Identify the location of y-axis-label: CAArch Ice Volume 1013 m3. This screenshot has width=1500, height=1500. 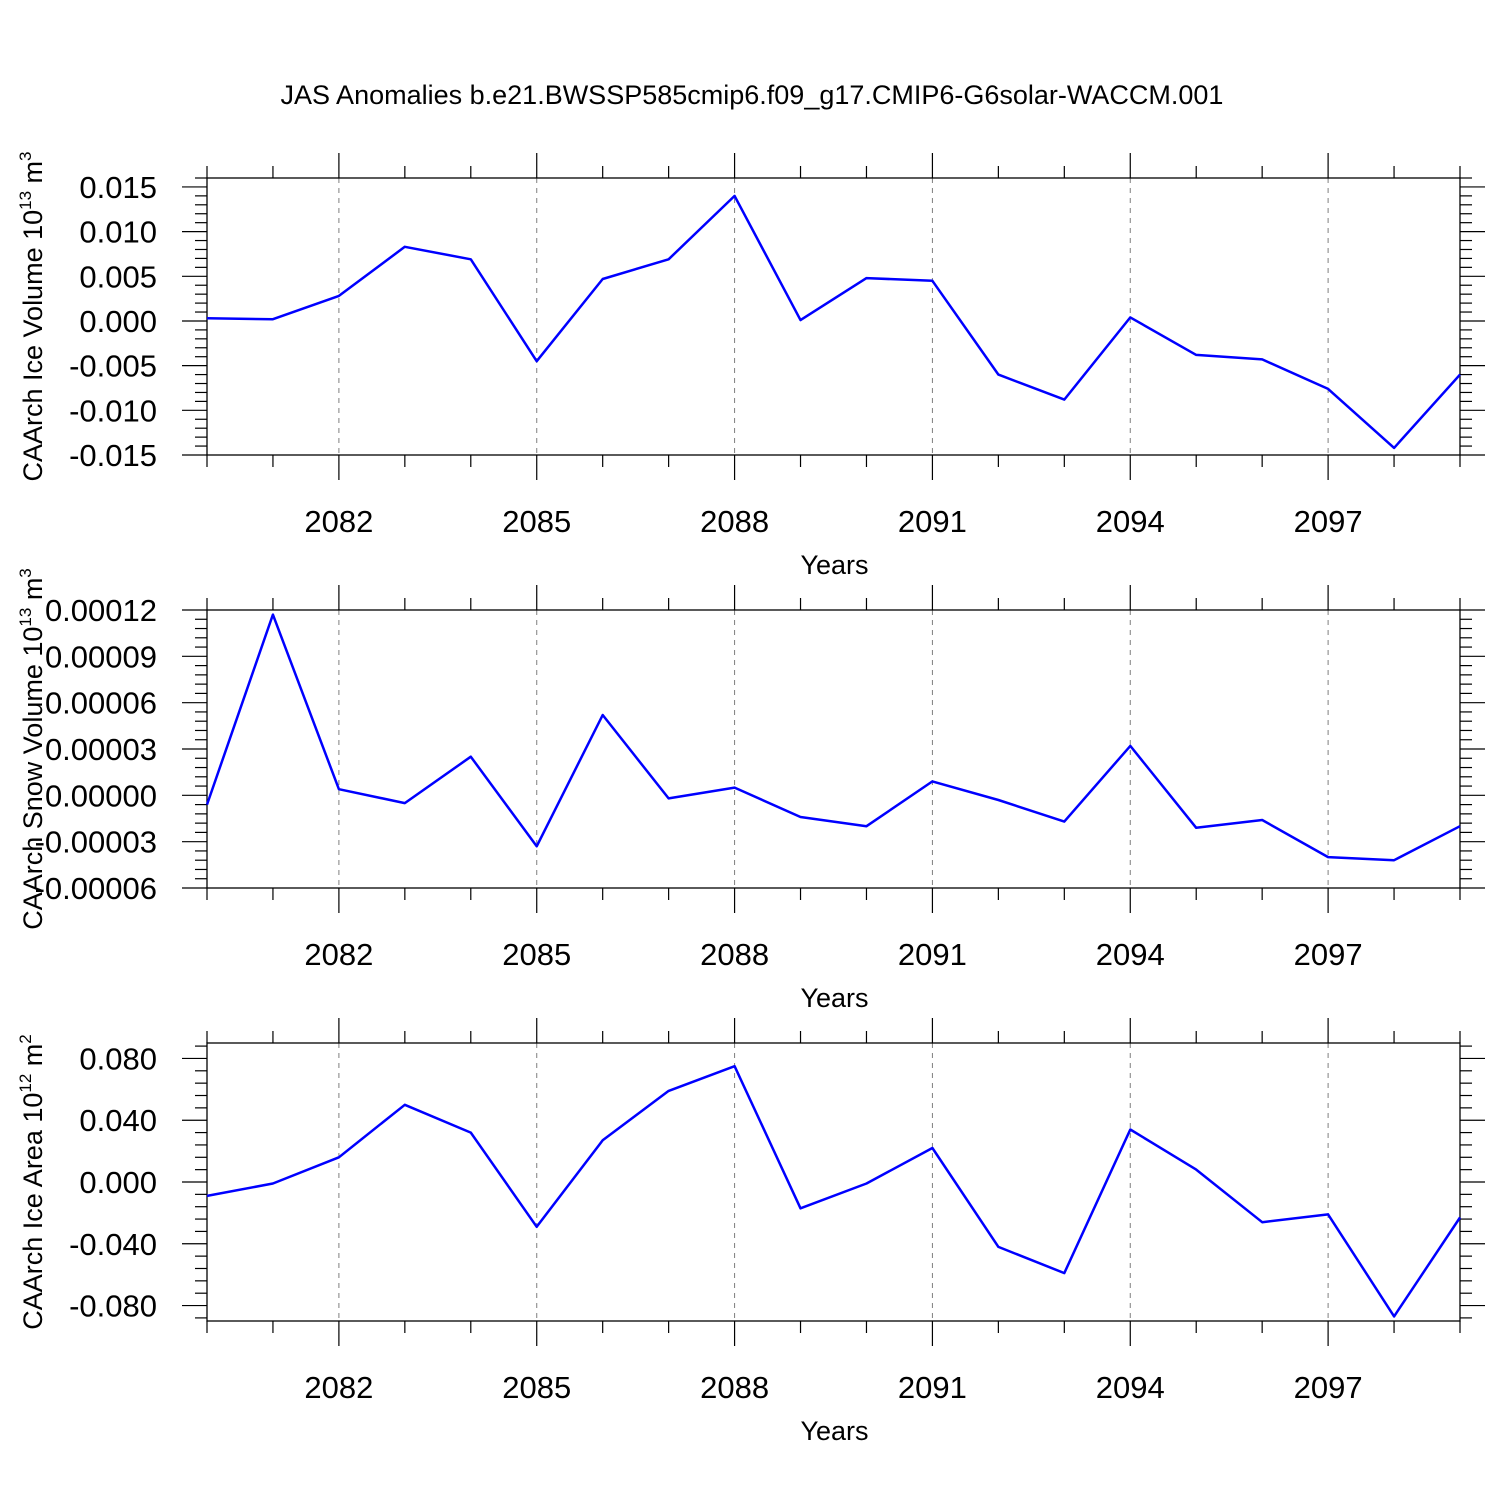
(32, 316).